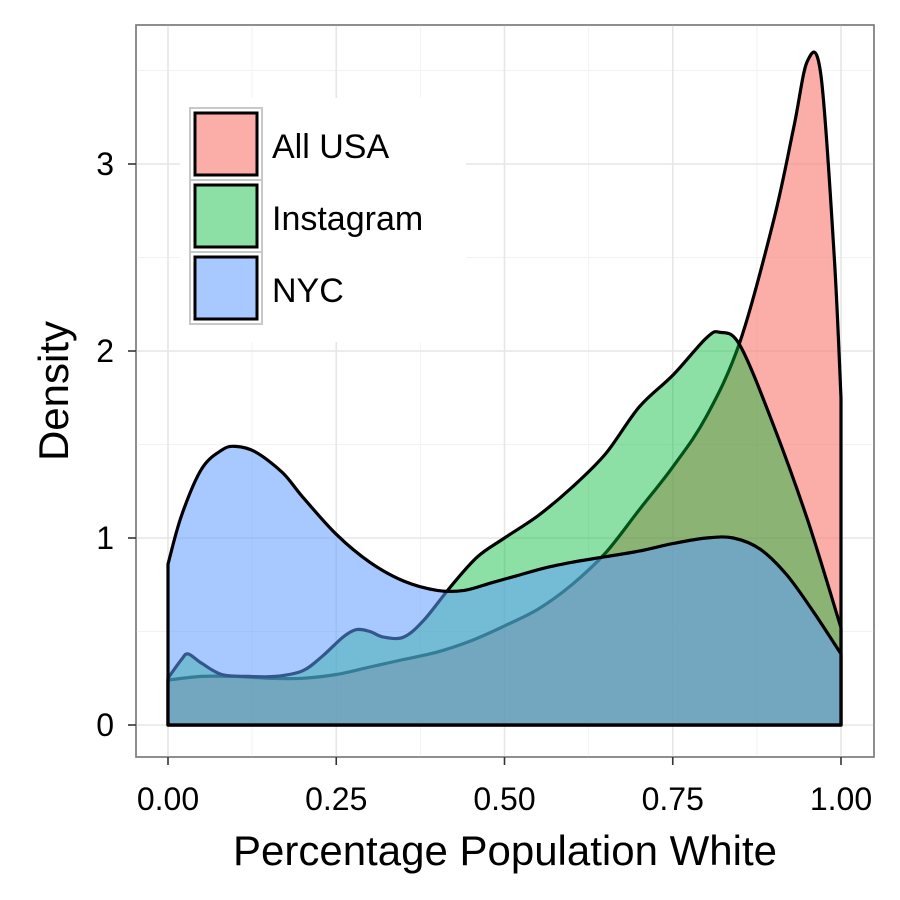 The image size is (900, 900). Describe the element at coordinates (105, 164) in the screenshot. I see `y-tick-label: 3` at that location.